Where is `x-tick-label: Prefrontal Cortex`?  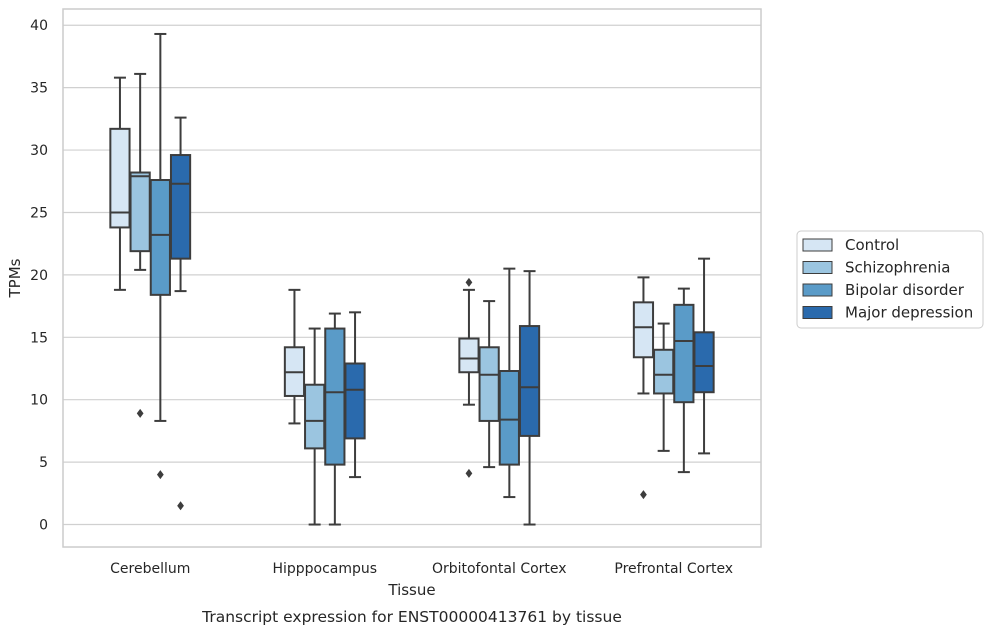 x-tick-label: Prefrontal Cortex is located at coordinates (673, 569).